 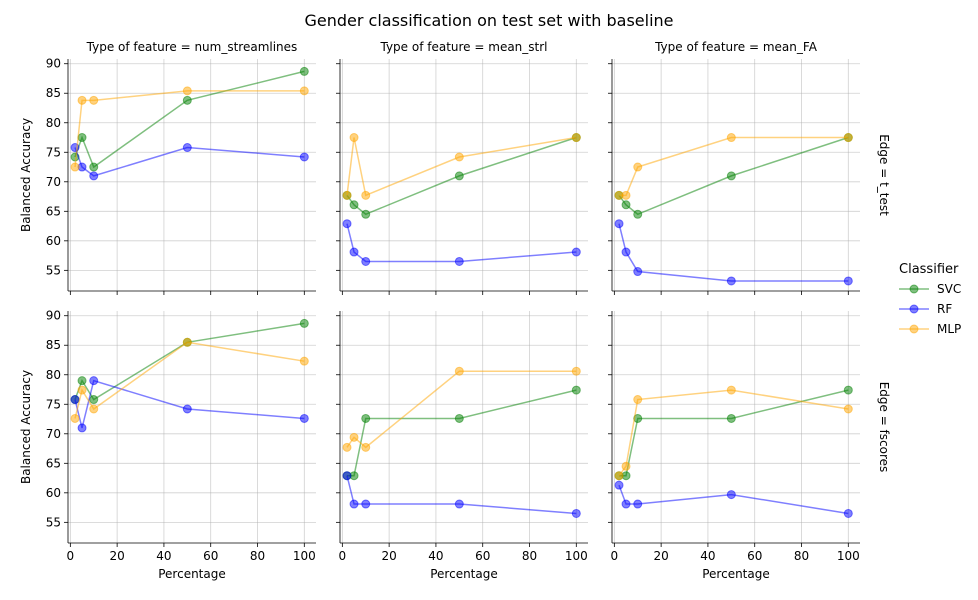 What do you see at coordinates (192, 47) in the screenshot?
I see `panel-title: Type of feature = num_streamlines` at bounding box center [192, 47].